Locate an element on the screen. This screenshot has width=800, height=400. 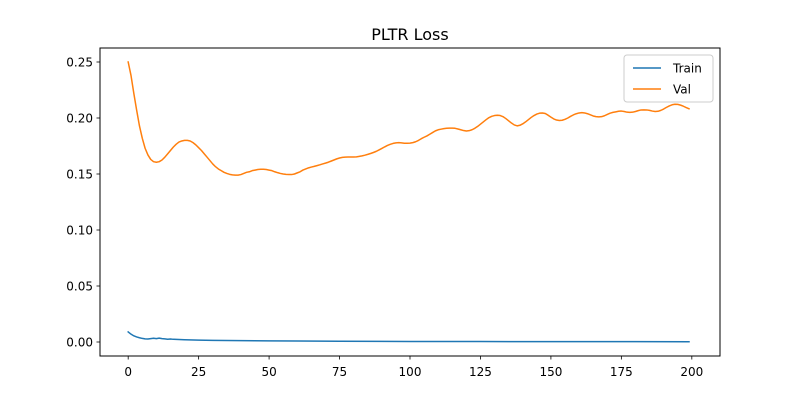
y-tick-label: 0.10 is located at coordinates (79, 231).